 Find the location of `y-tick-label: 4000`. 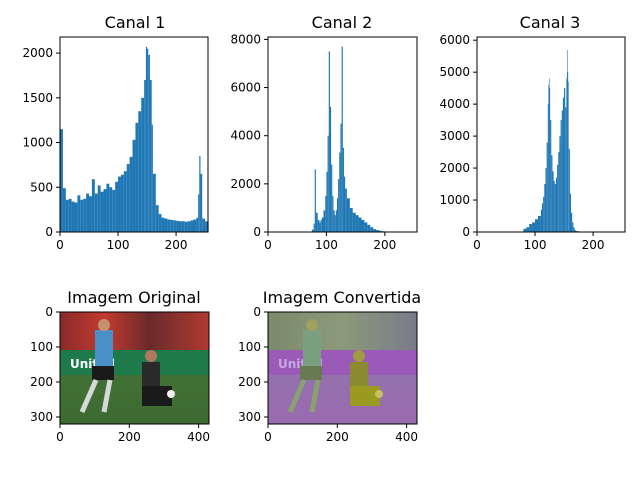

y-tick-label: 4000 is located at coordinates (454, 104).